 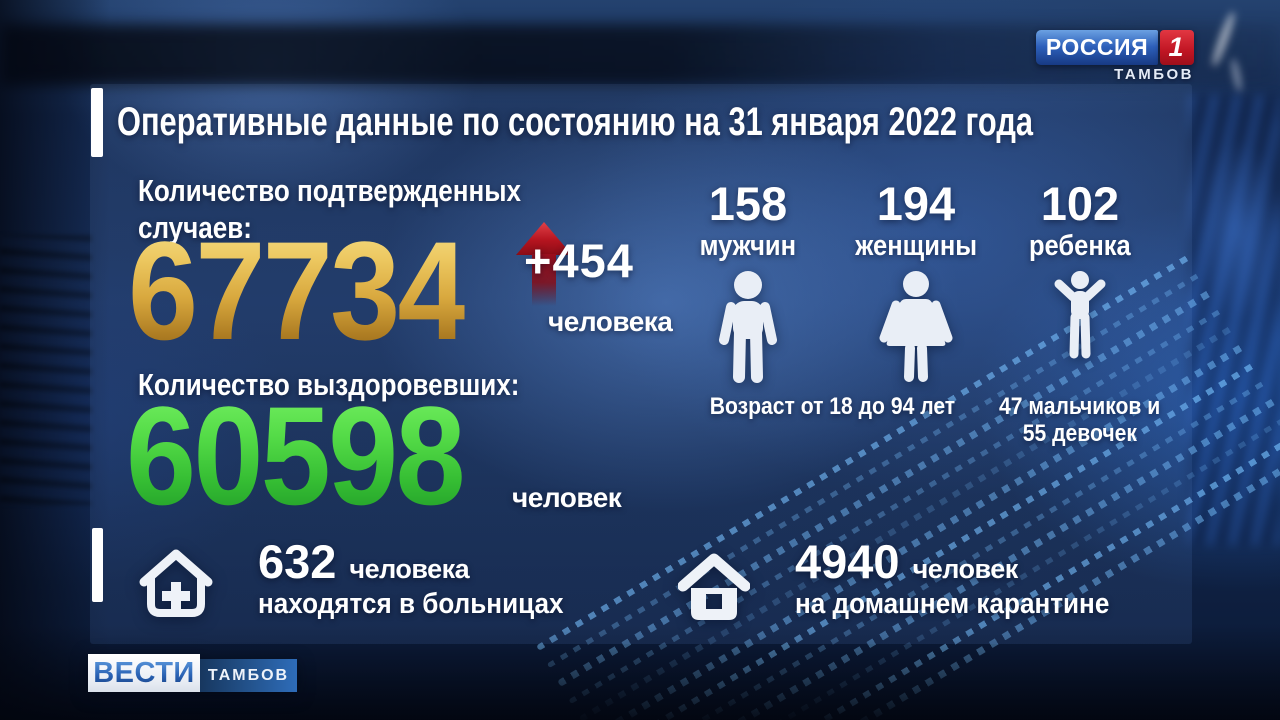 I want to click on background-texture-right, so click(x=1234, y=320).